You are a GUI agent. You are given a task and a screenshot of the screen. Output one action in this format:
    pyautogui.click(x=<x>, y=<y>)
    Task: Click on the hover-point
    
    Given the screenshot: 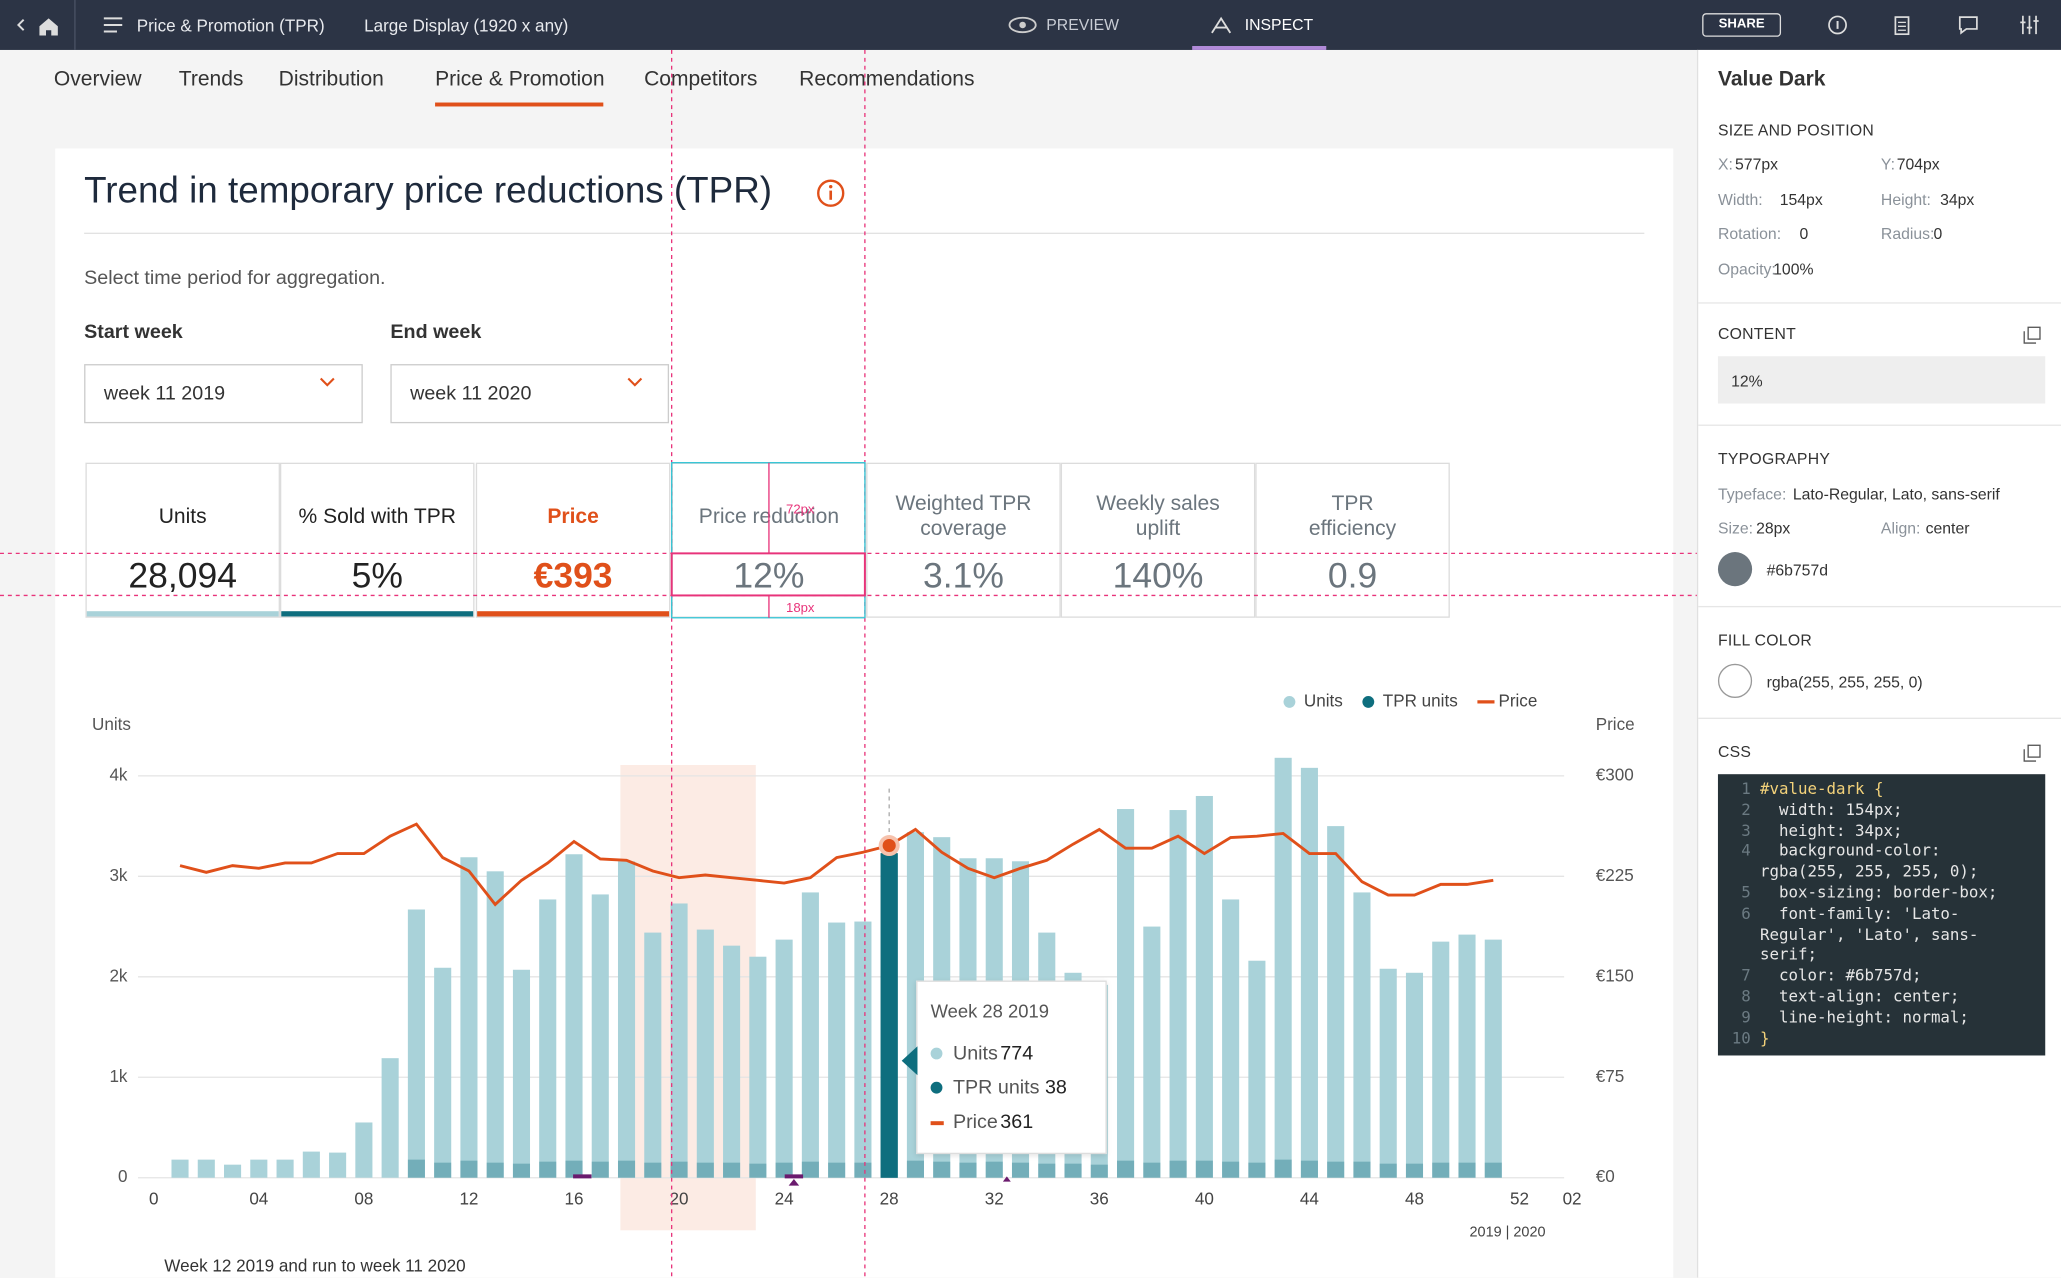 What is the action you would take?
    pyautogui.click(x=889, y=845)
    